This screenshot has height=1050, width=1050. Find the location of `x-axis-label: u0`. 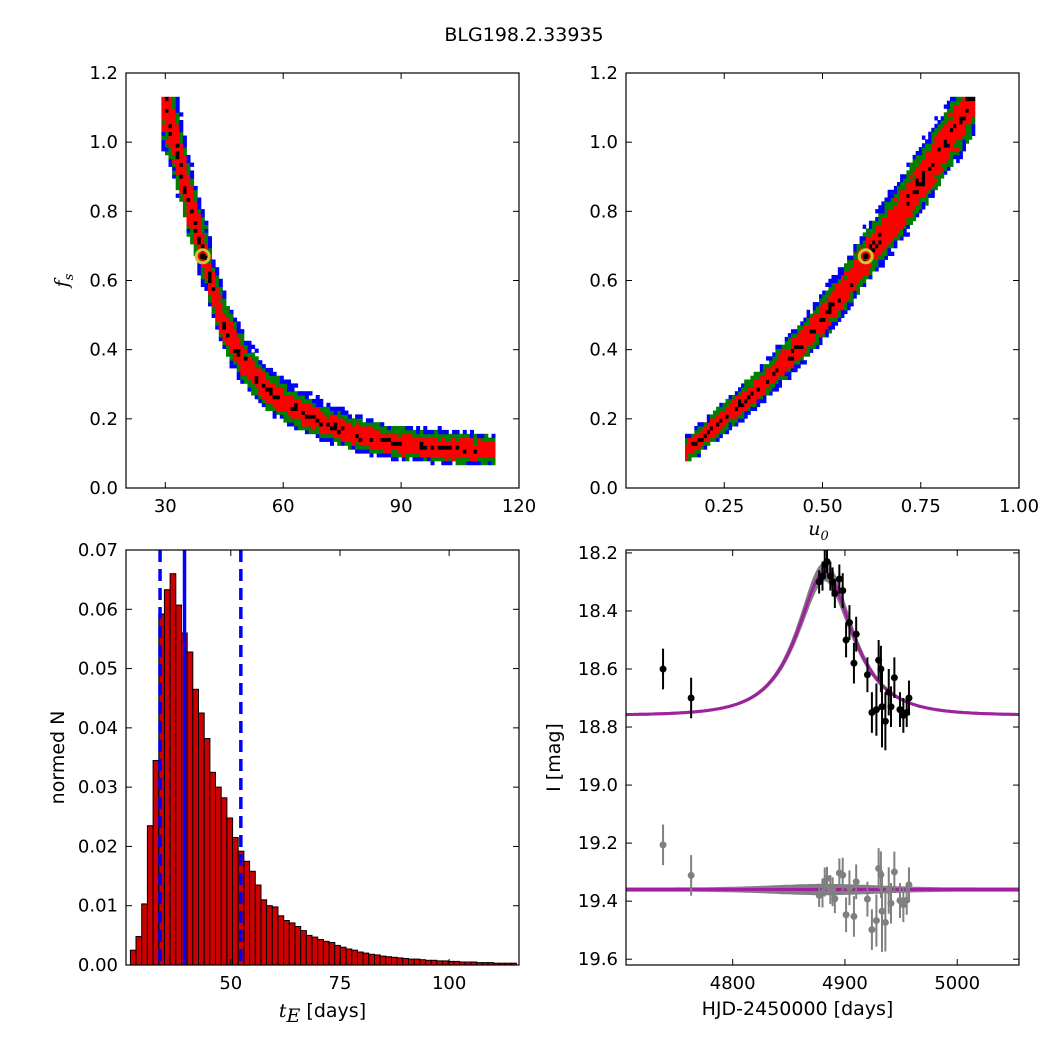

x-axis-label: u0 is located at coordinates (818, 531).